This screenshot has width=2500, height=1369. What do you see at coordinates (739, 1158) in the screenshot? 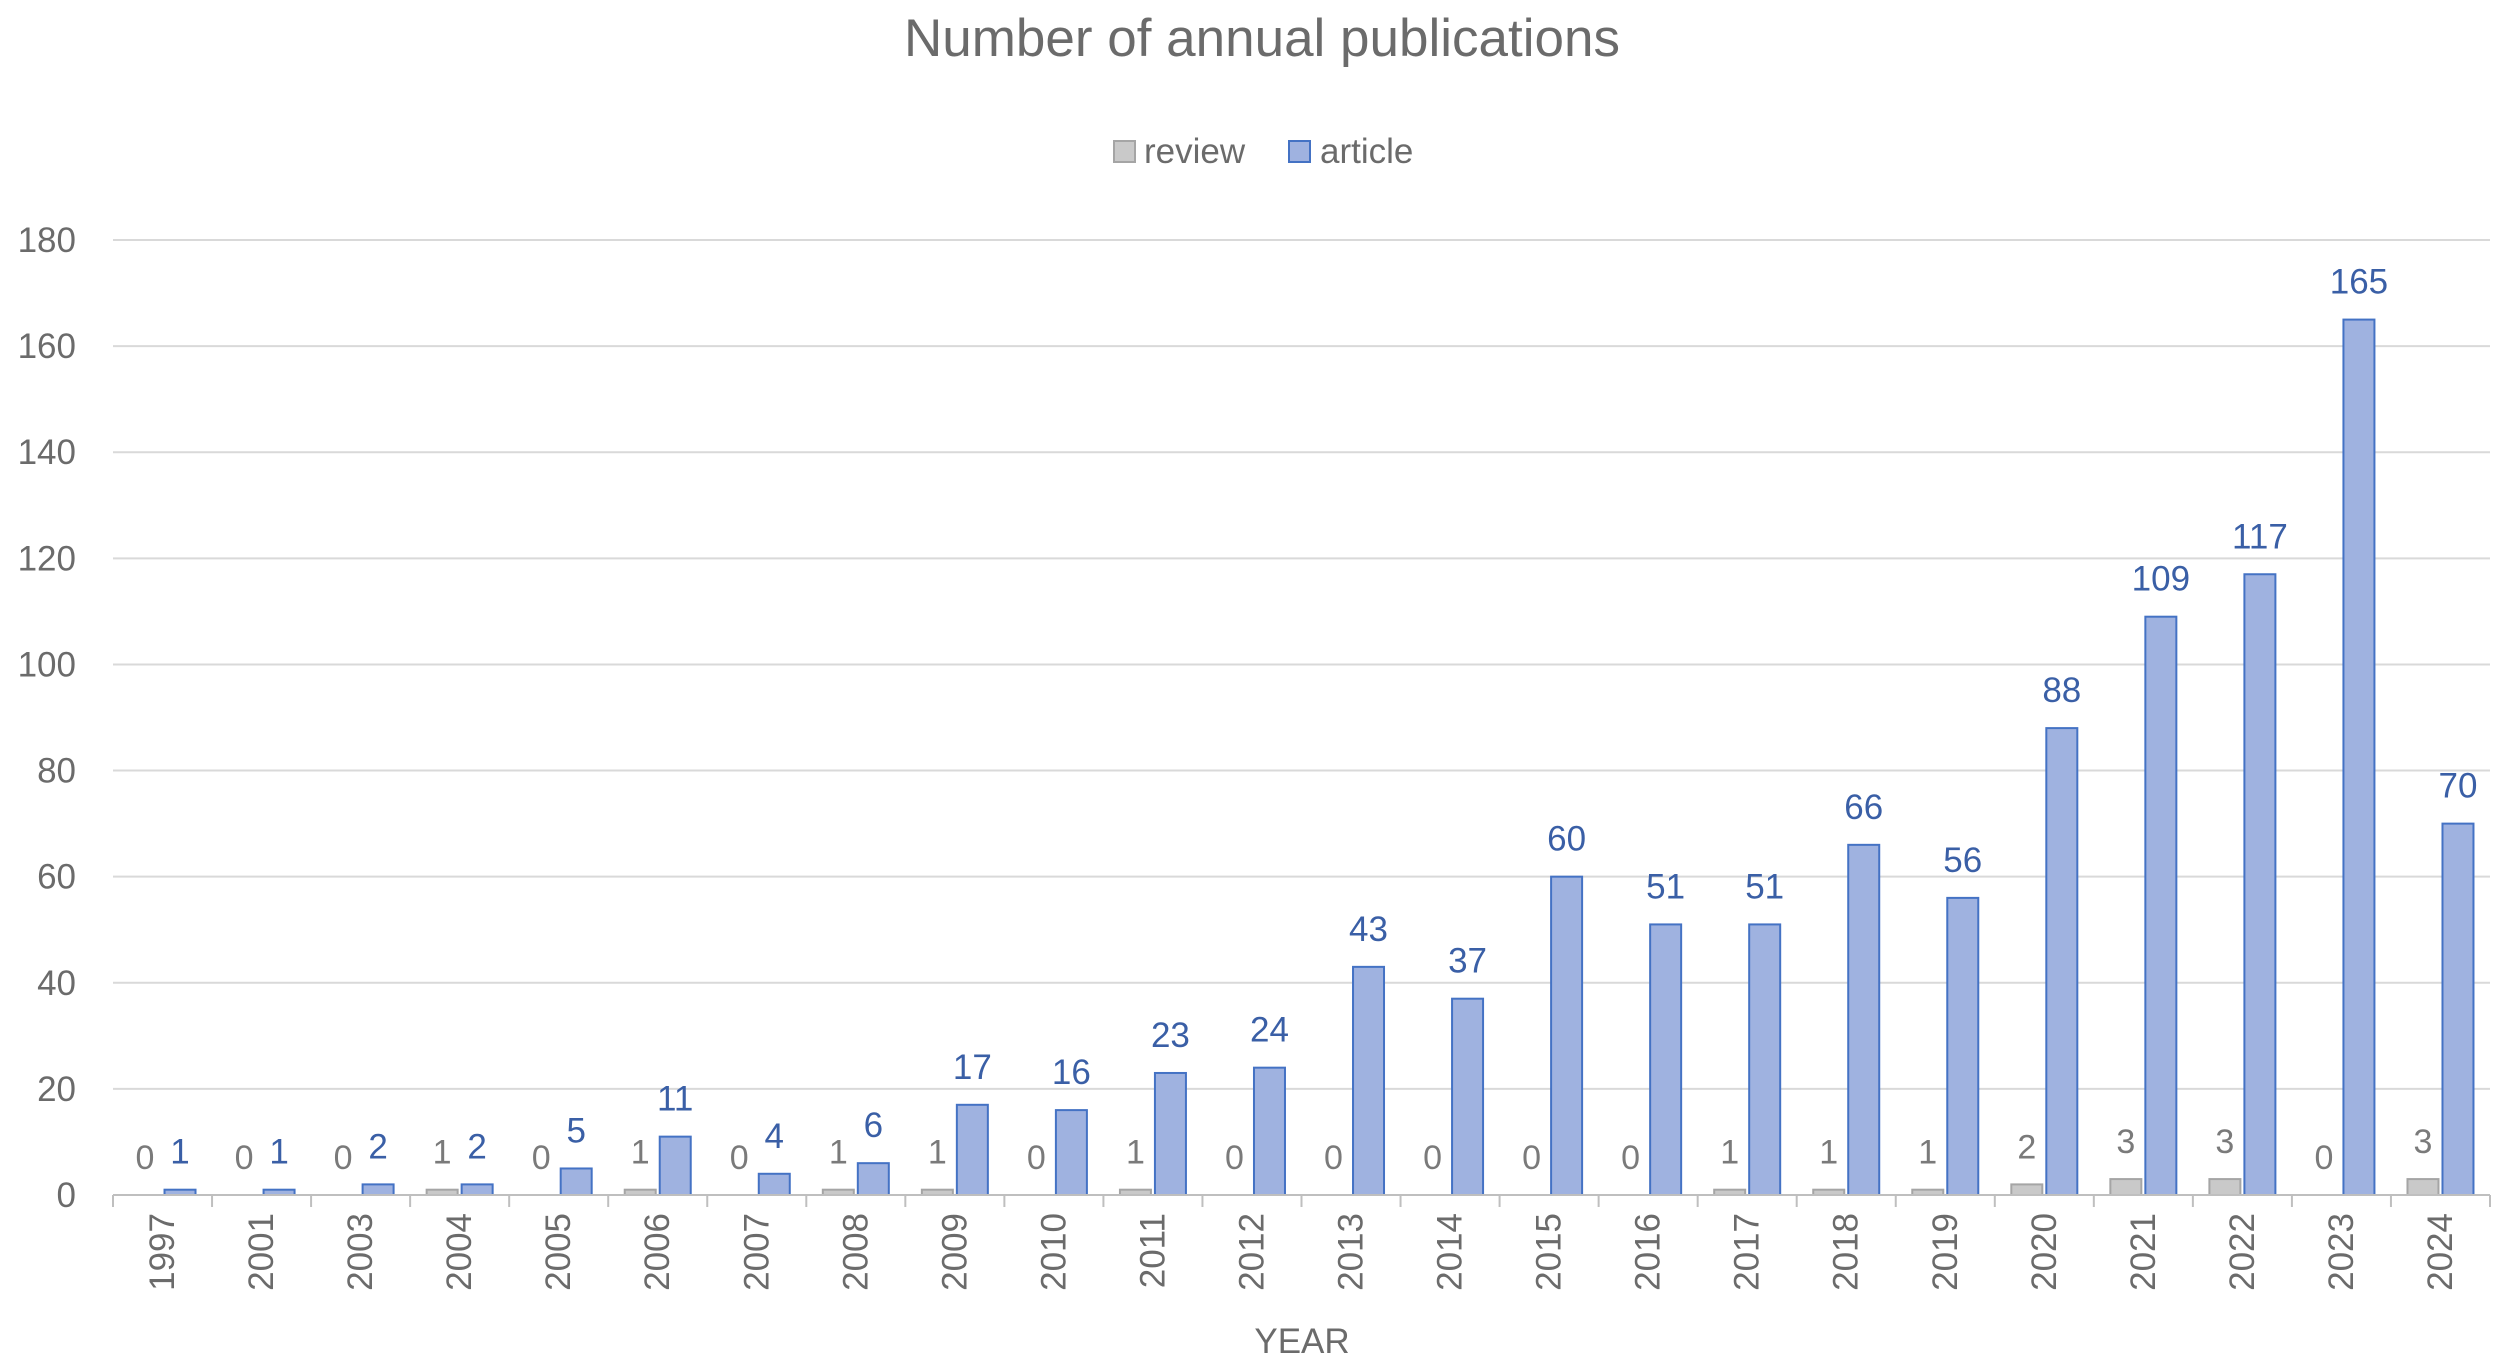
I see `data-label-review-2007: 0` at bounding box center [739, 1158].